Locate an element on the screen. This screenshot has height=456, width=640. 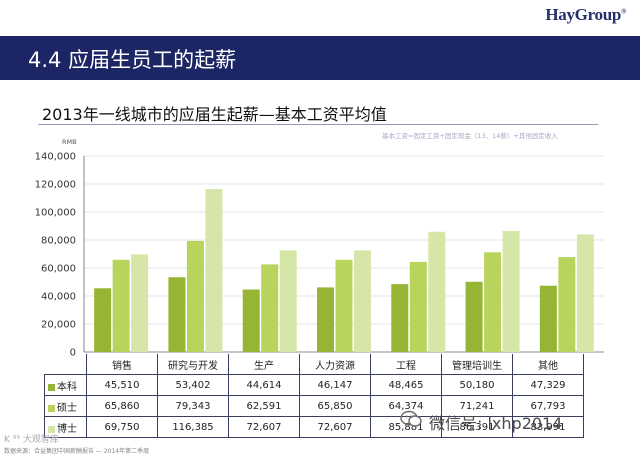
category-label: 工程 is located at coordinates (406, 364).